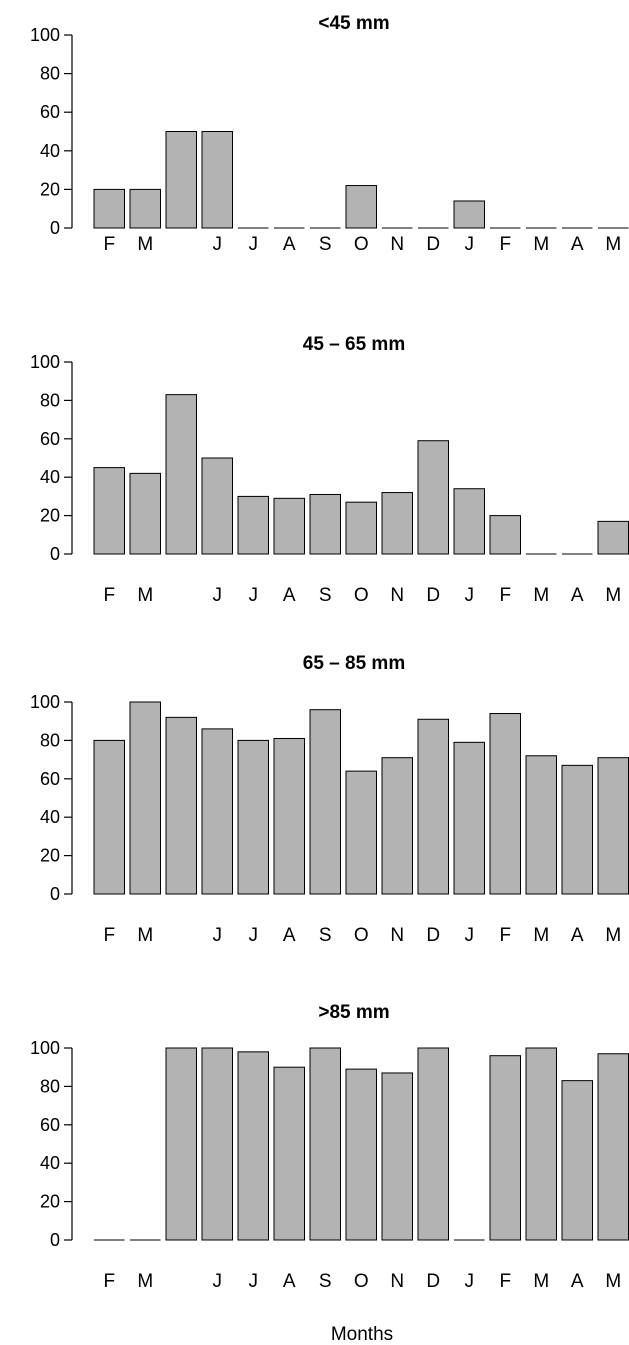  I want to click on panel-title: <45 mm, so click(353, 23).